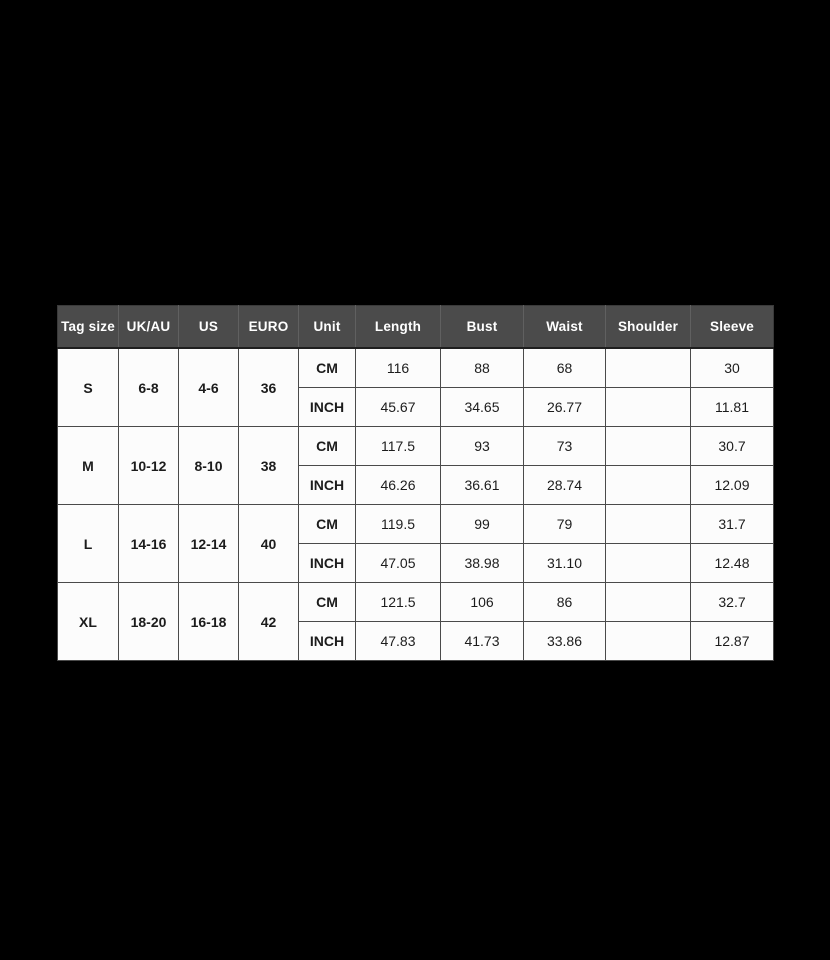 Image resolution: width=830 pixels, height=960 pixels. What do you see at coordinates (208, 387) in the screenshot?
I see `cell-us: 4-6` at bounding box center [208, 387].